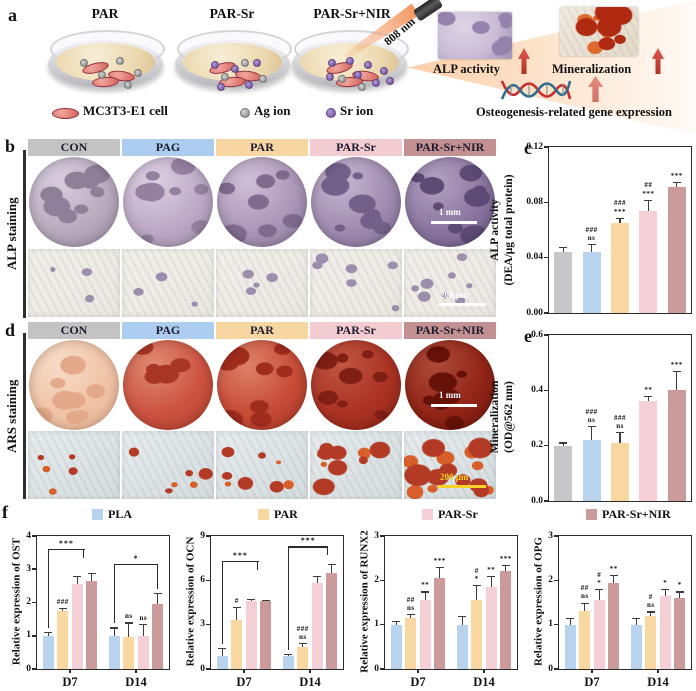  Describe the element at coordinates (70, 671) in the screenshot. I see `x-tick` at that location.